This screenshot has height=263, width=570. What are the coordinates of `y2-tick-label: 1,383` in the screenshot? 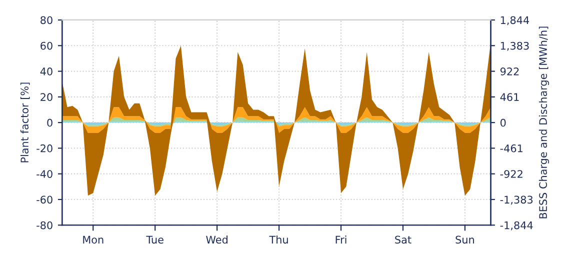 It's located at (514, 46).